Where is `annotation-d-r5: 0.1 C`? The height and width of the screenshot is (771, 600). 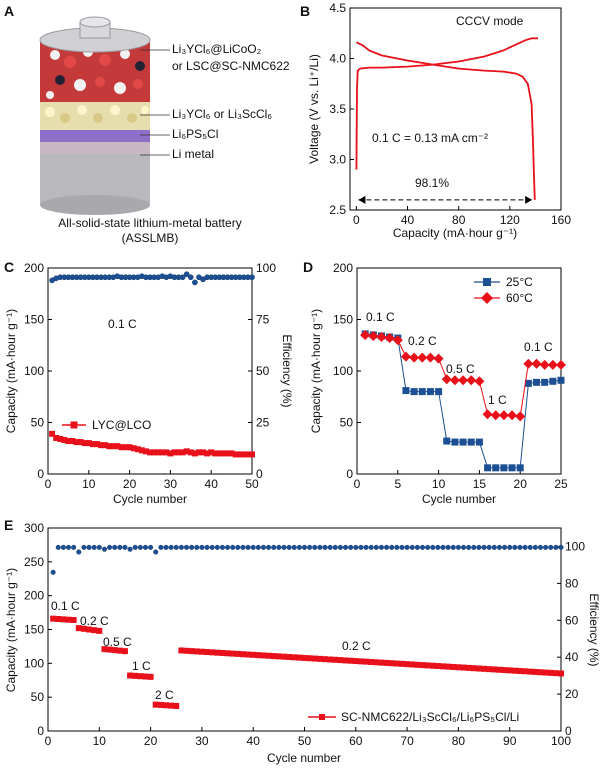 annotation-d-r5: 0.1 C is located at coordinates (538, 347).